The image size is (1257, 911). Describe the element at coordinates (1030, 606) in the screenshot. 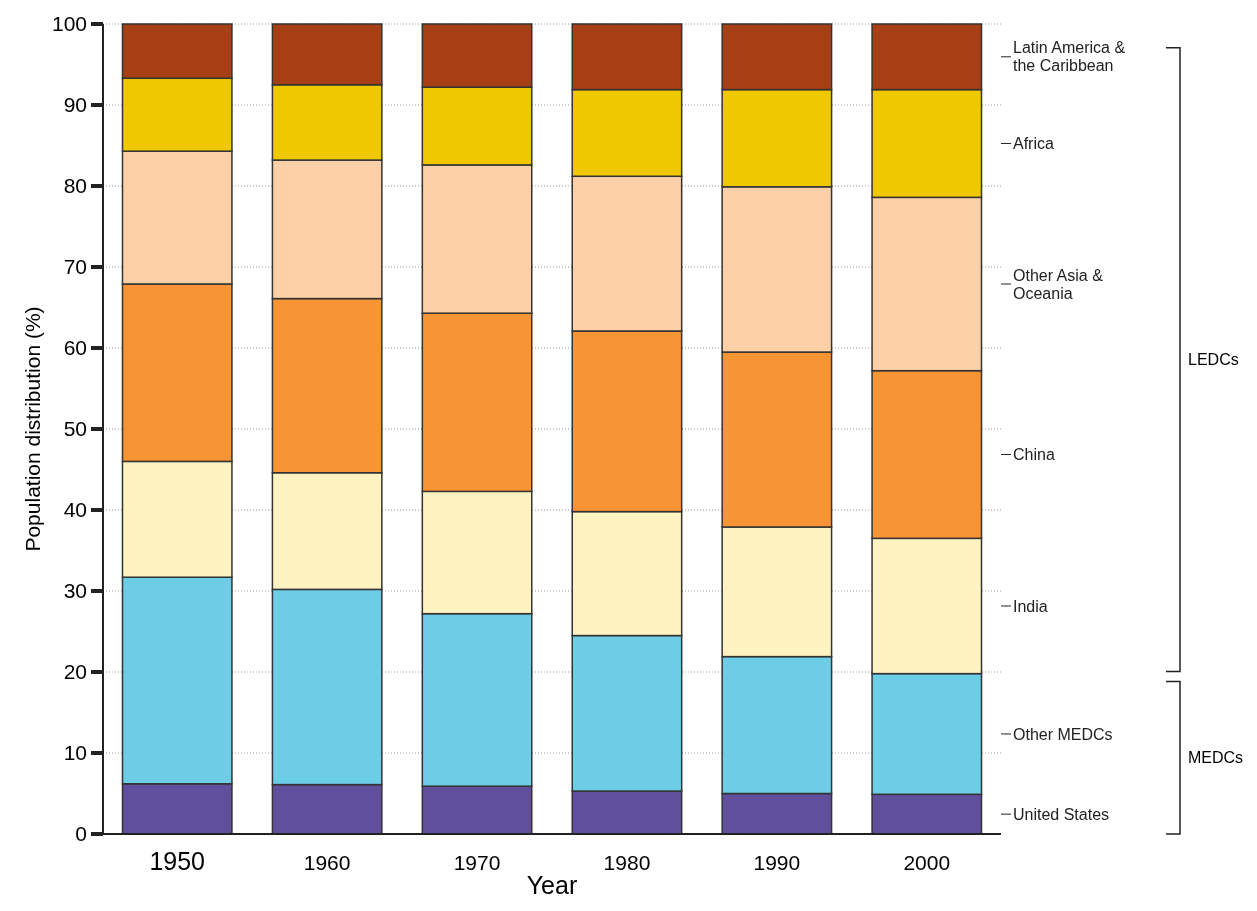

I see `series-label: India` at that location.